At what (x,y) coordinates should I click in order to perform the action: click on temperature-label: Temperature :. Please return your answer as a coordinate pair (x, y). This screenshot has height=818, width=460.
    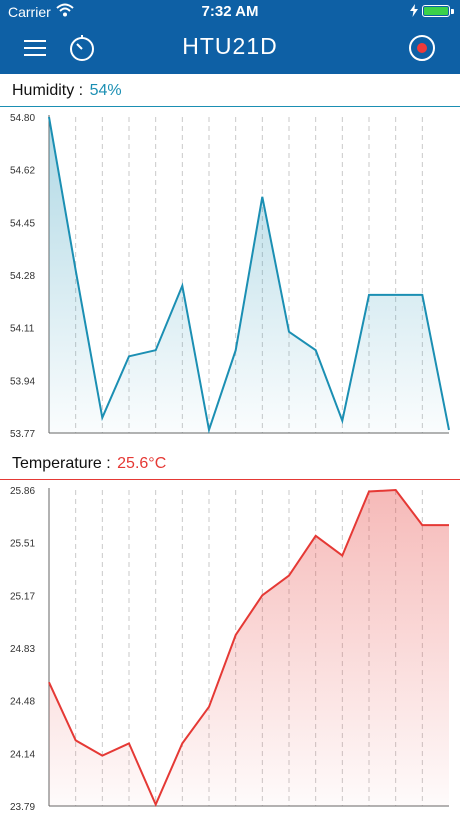
    Looking at the image, I should click on (64, 463).